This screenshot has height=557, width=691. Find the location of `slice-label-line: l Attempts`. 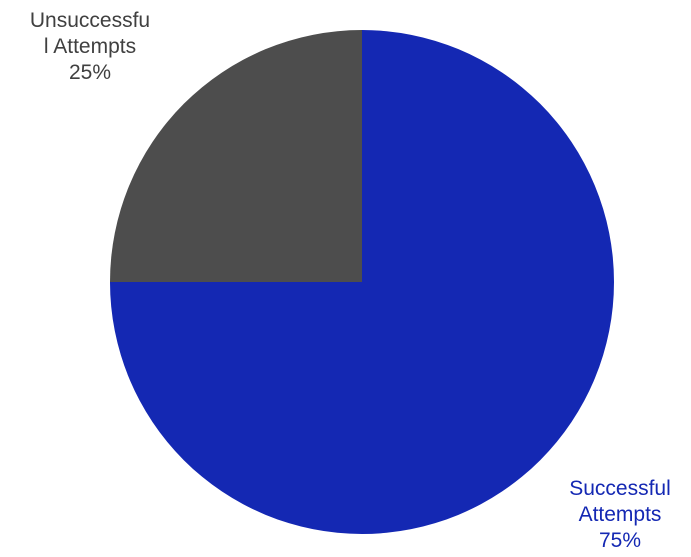

slice-label-line: l Attempts is located at coordinates (90, 46).